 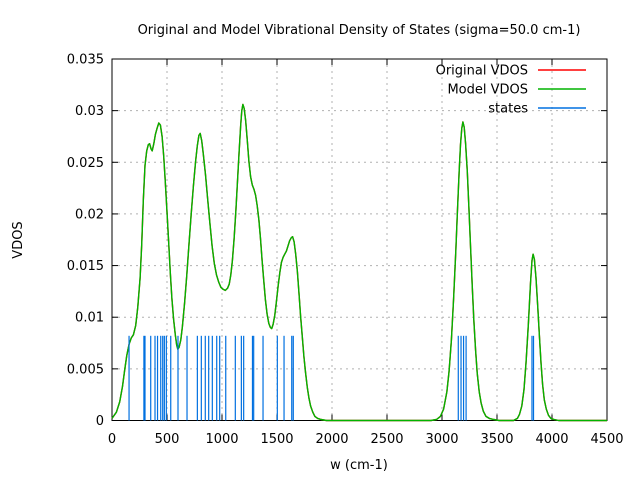 What do you see at coordinates (112, 439) in the screenshot?
I see `x-tick-label: 0` at bounding box center [112, 439].